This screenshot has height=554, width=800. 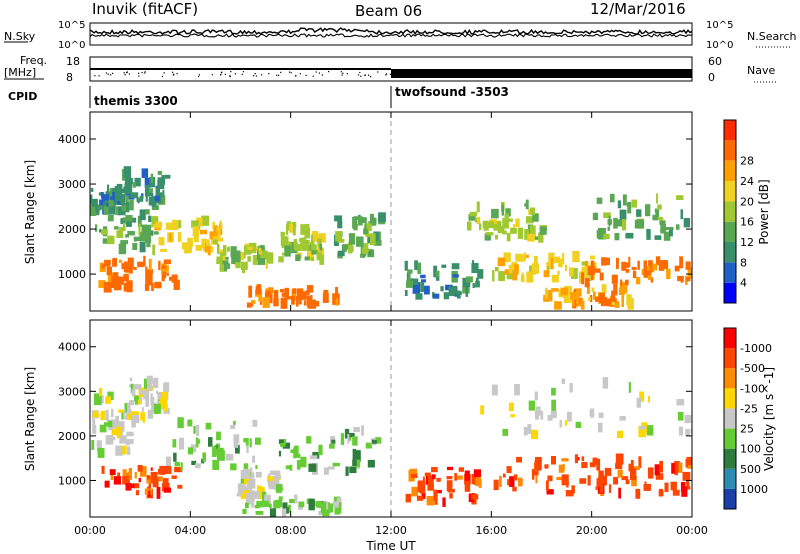 I want to click on x-tick-label: 04:00, so click(x=190, y=530).